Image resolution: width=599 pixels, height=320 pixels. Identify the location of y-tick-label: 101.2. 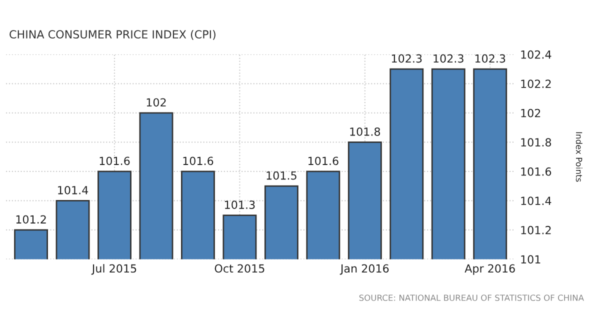
(536, 230).